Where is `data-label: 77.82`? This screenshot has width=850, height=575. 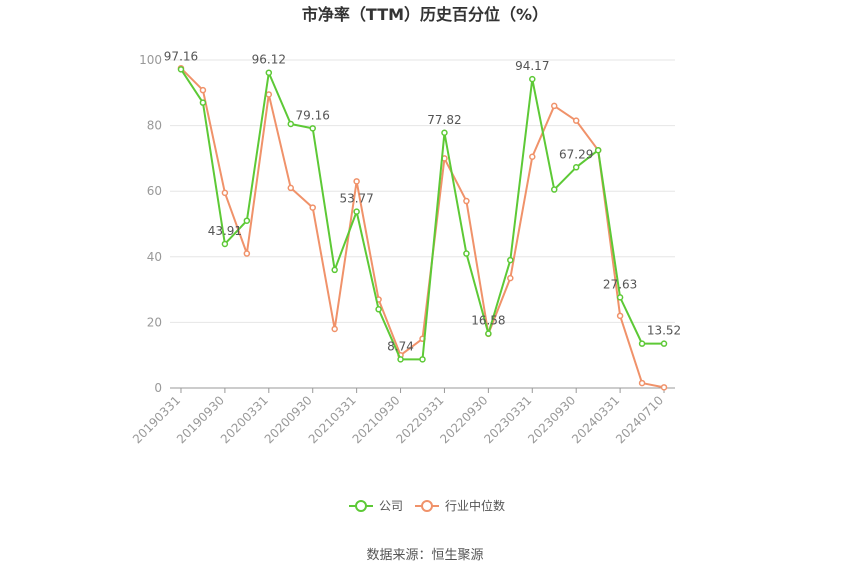 data-label: 77.82 is located at coordinates (444, 120).